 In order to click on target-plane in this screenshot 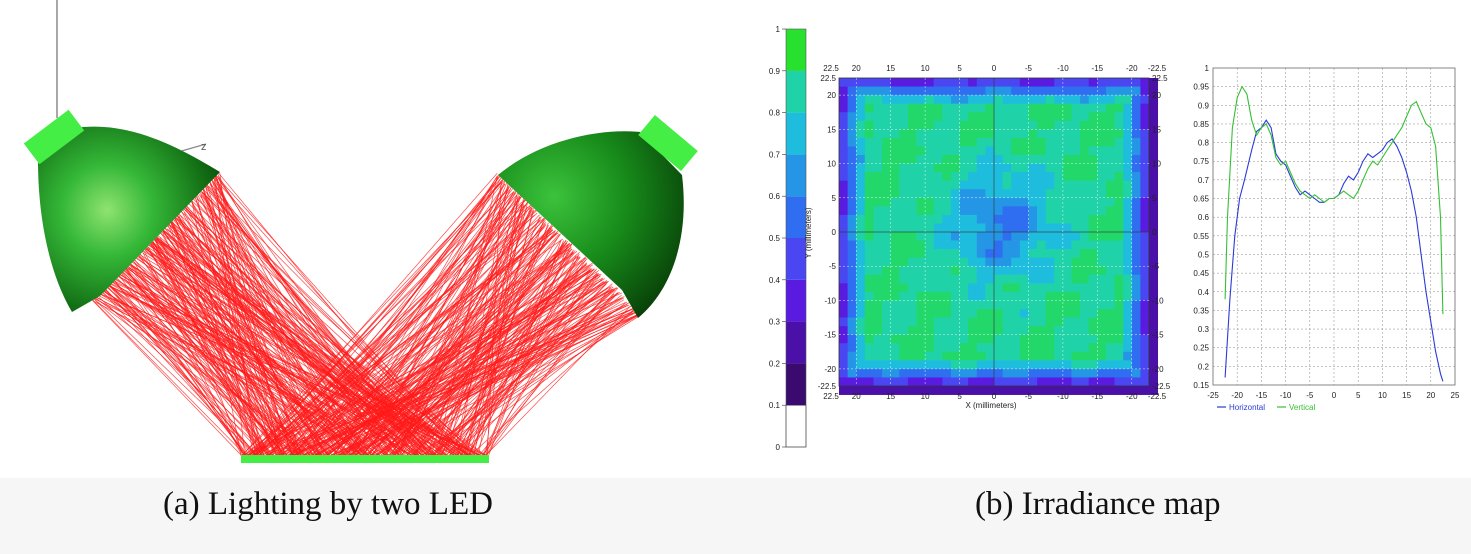, I will do `click(365, 459)`.